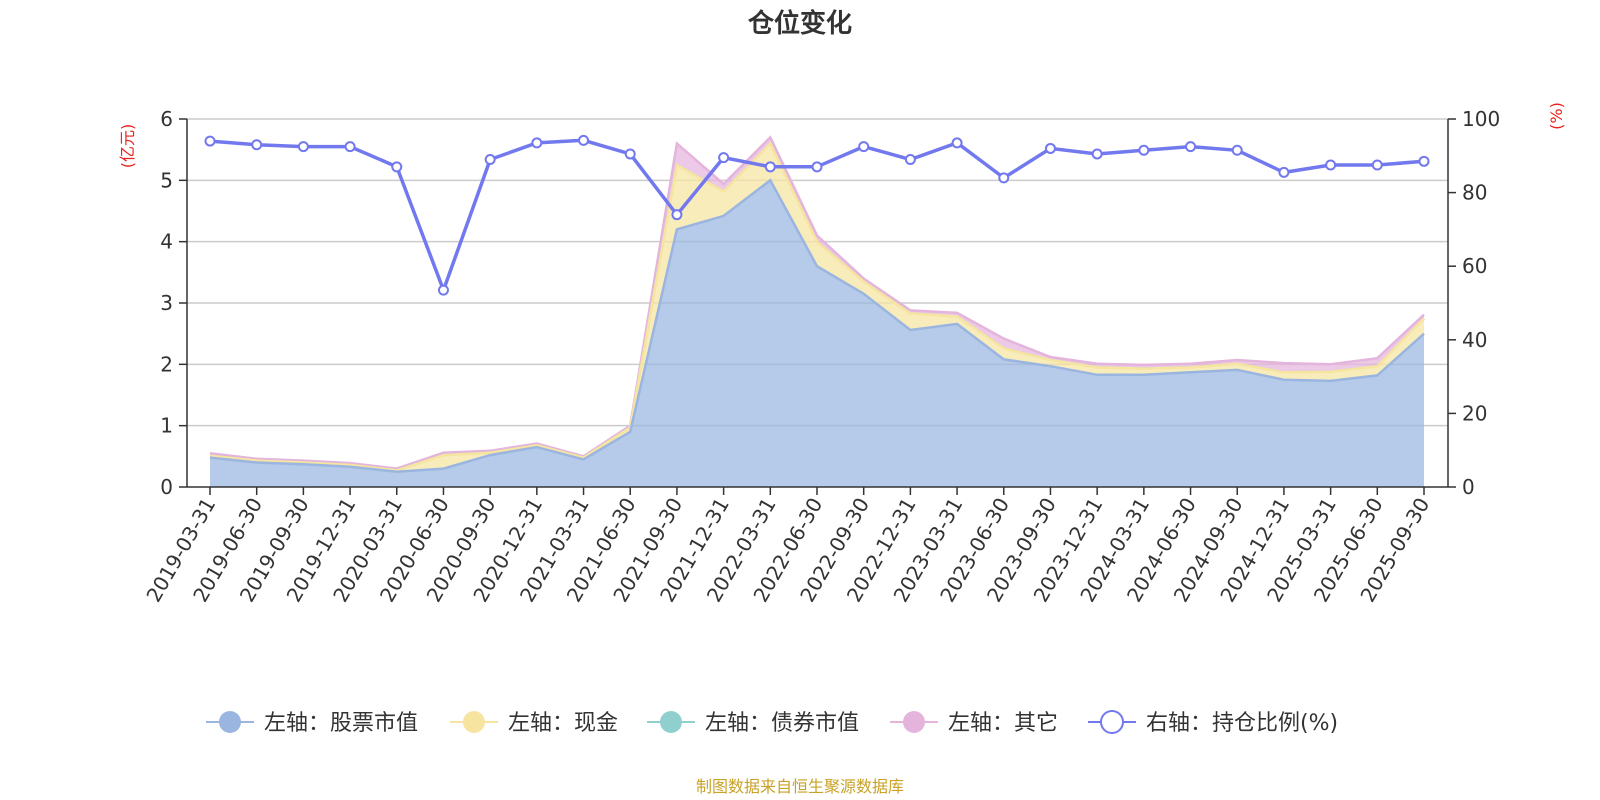  What do you see at coordinates (166, 364) in the screenshot?
I see `left-axis-tick-label: 2` at bounding box center [166, 364].